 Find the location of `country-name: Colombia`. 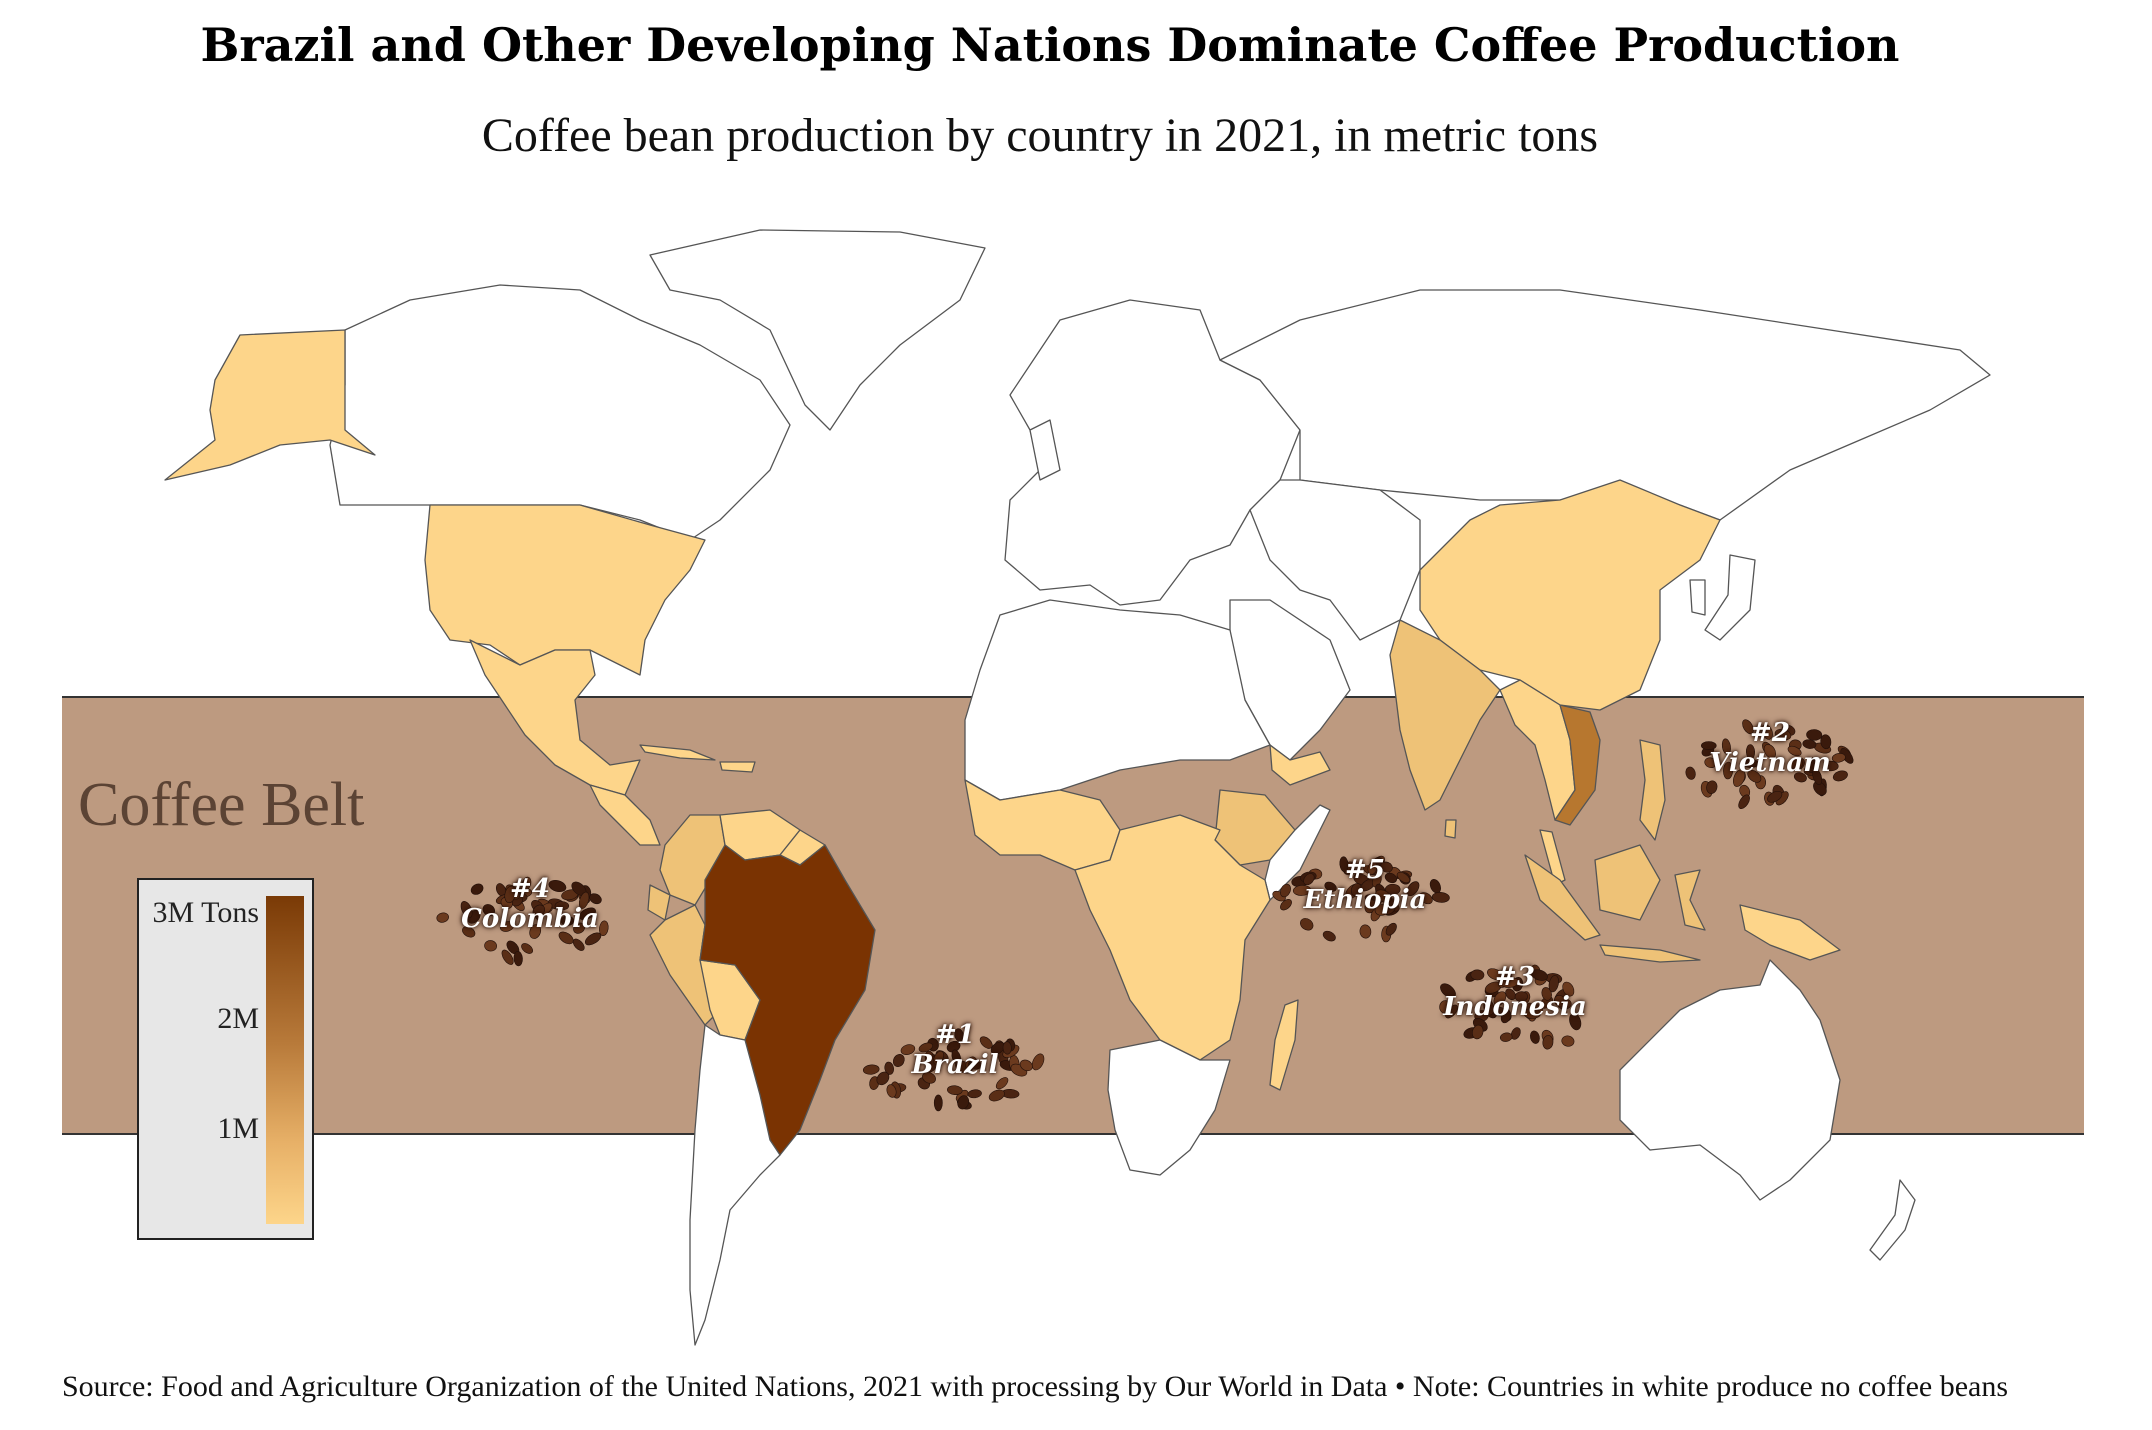

country-name: Colombia is located at coordinates (530, 919).